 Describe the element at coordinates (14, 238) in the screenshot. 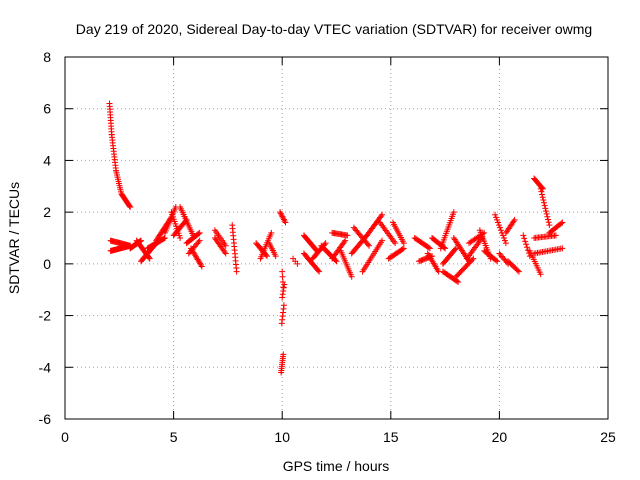

I see `y-axis-label: SDTVAR / TECUs` at that location.